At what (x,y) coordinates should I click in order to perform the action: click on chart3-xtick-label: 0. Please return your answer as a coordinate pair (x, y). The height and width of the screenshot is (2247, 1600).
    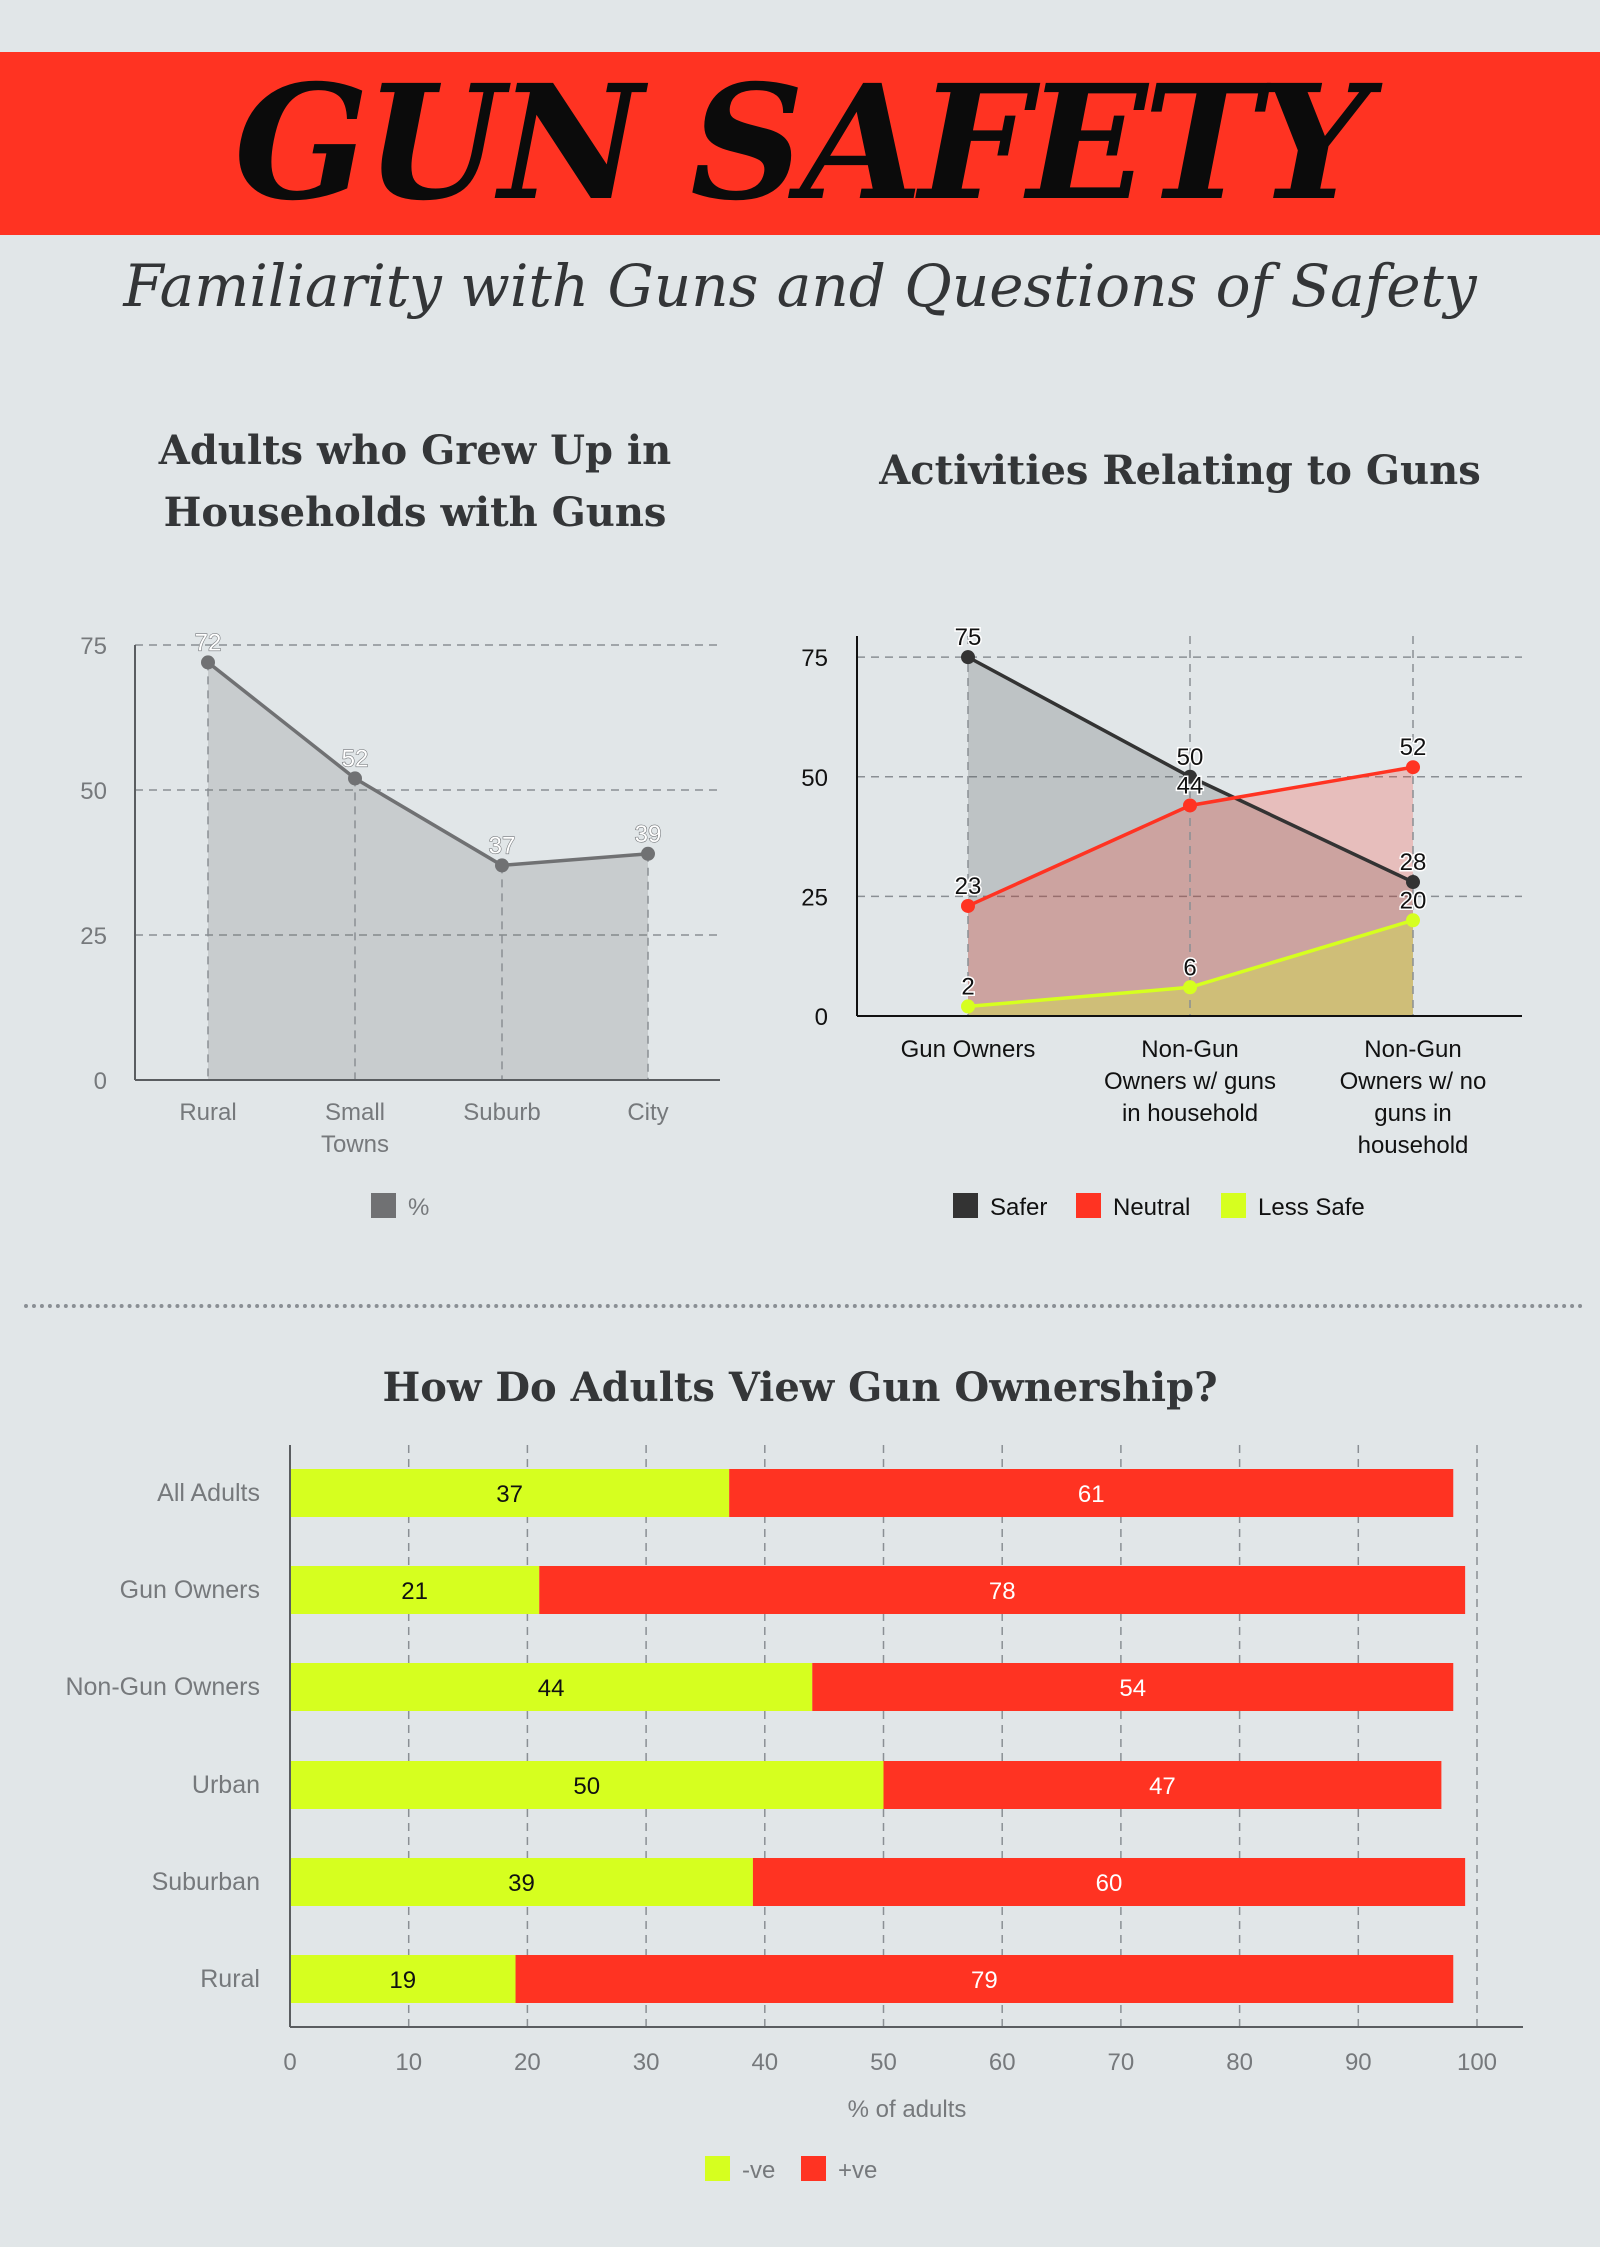
    Looking at the image, I should click on (289, 2062).